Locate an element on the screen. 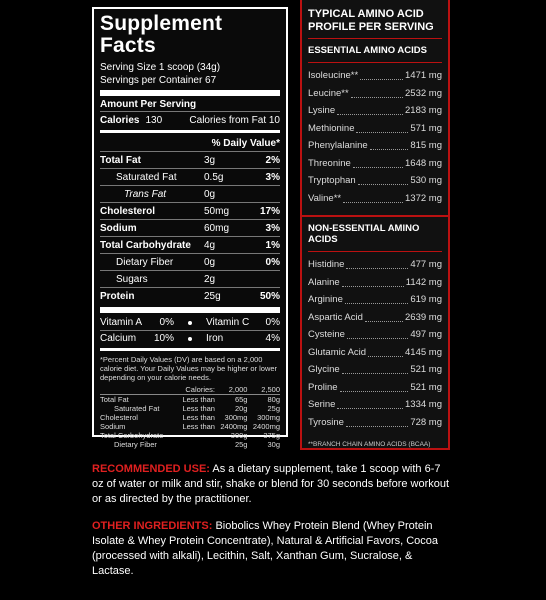 This screenshot has width=546, height=600. nutrient-left: Cholesterol is located at coordinates (127, 211).